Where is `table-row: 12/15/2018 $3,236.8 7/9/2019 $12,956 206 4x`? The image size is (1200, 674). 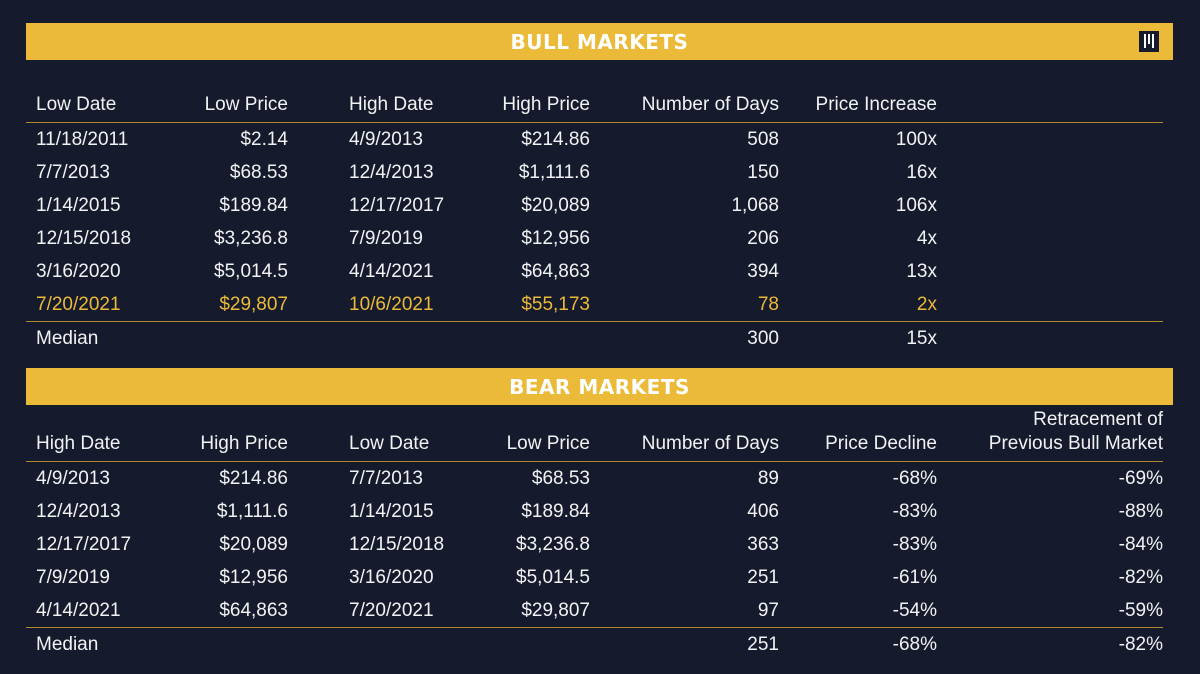 table-row: 12/15/2018 $3,236.8 7/9/2019 $12,956 206 4x is located at coordinates (594, 238).